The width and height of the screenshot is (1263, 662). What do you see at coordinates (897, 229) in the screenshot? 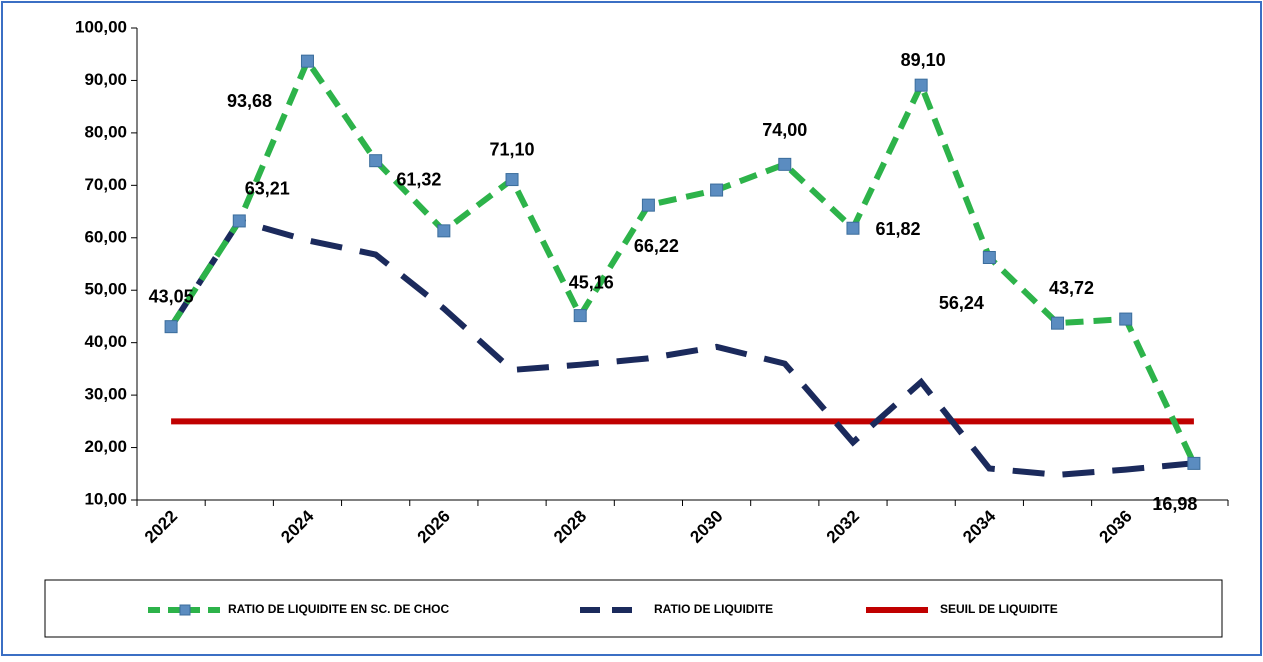
I see `value-label: 61,82` at bounding box center [897, 229].